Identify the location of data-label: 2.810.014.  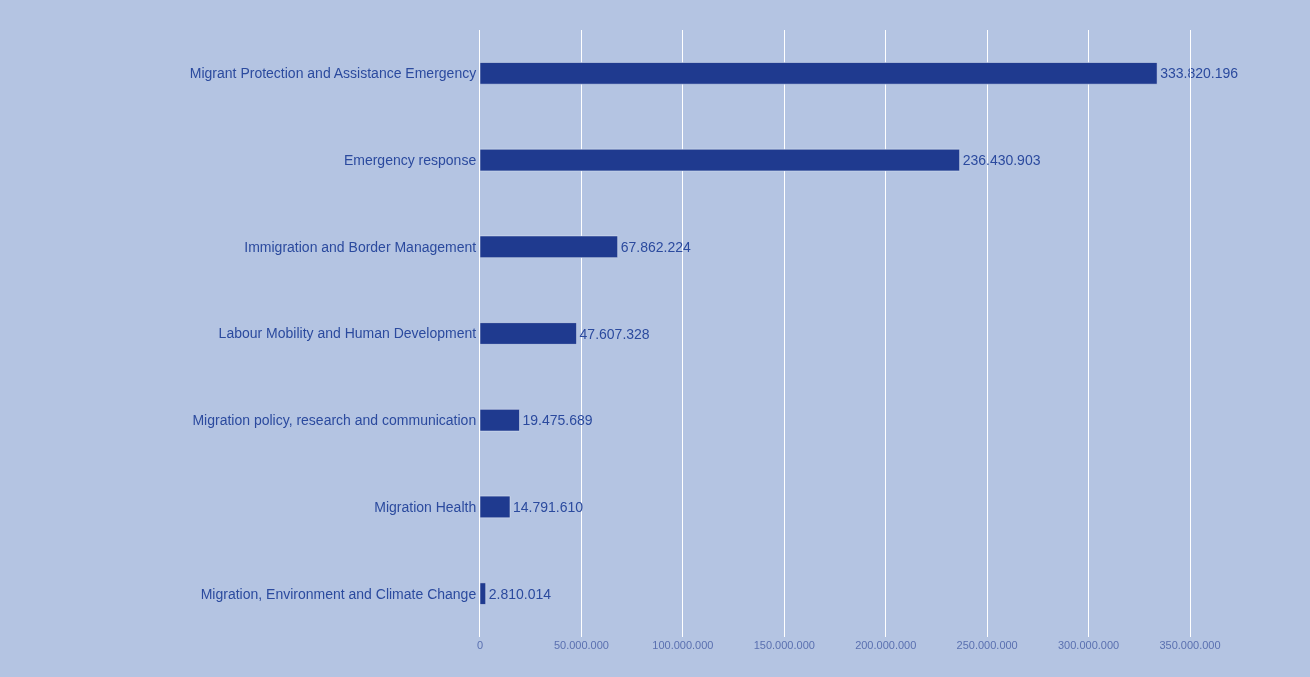
(520, 593).